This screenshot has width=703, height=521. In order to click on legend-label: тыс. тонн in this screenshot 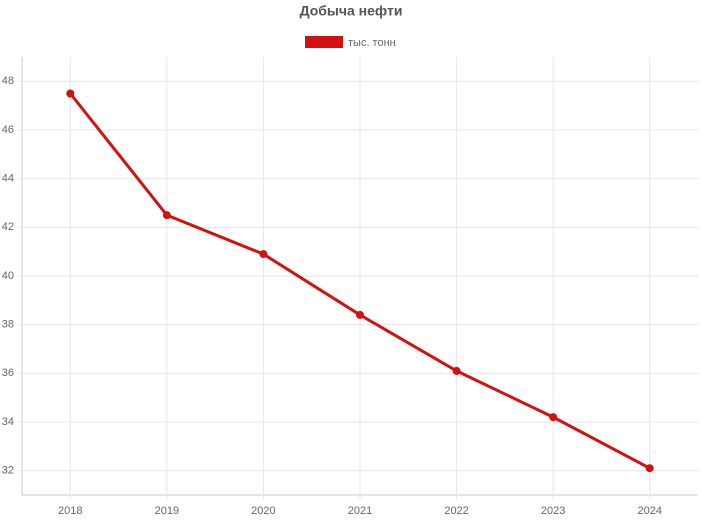, I will do `click(372, 43)`.